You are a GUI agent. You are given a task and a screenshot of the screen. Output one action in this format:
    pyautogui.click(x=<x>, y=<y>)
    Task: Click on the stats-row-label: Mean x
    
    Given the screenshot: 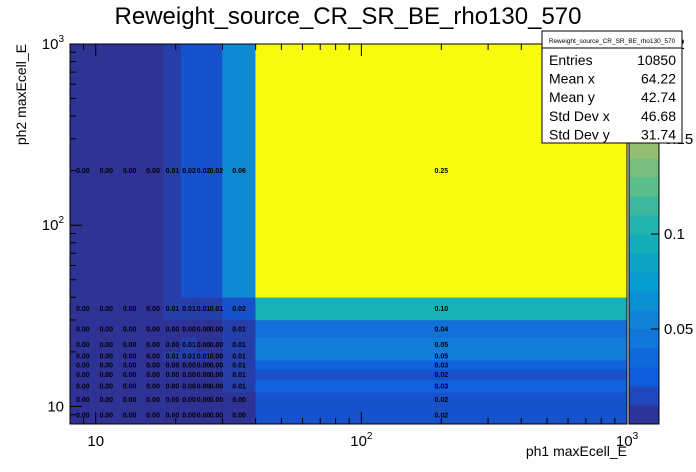 What is the action you would take?
    pyautogui.click(x=572, y=79)
    